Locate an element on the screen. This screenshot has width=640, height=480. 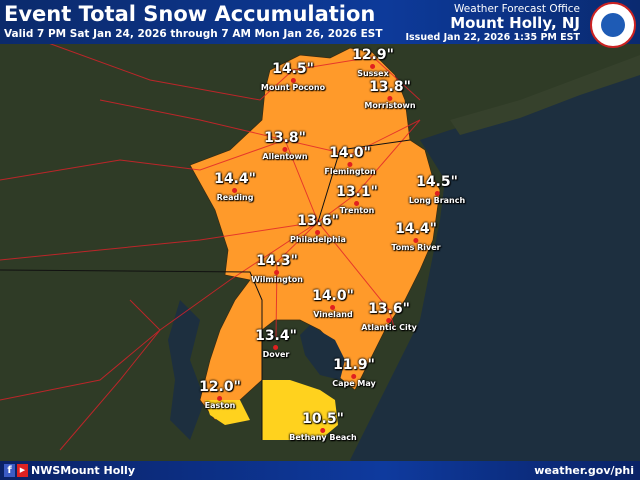
facebook-icon: f is located at coordinates (9, 470).